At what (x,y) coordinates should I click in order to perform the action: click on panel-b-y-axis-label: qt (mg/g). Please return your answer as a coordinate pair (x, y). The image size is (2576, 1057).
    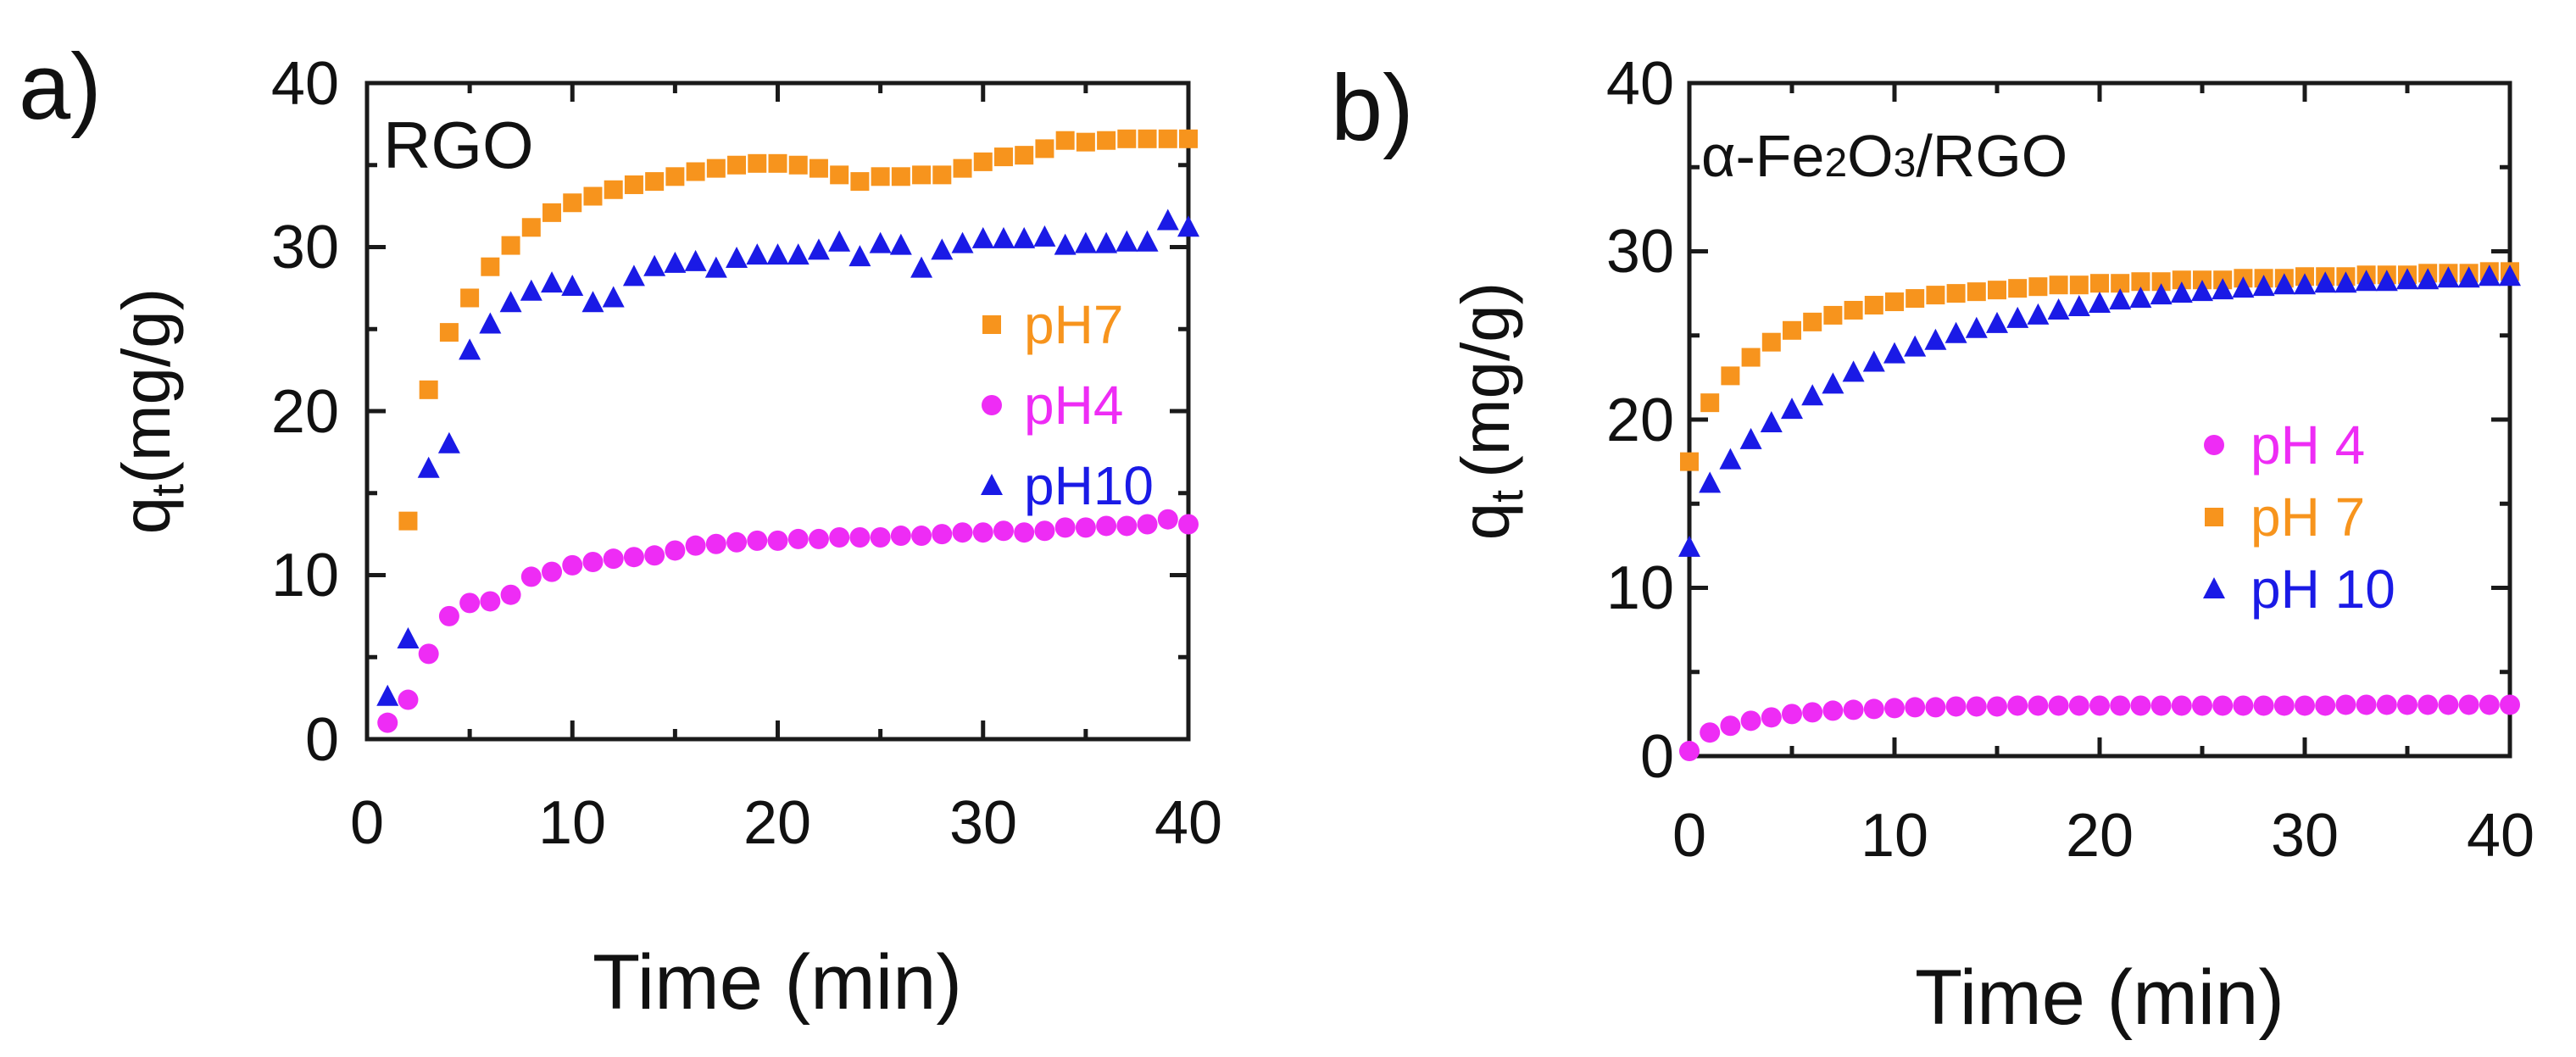
    Looking at the image, I should click on (1490, 411).